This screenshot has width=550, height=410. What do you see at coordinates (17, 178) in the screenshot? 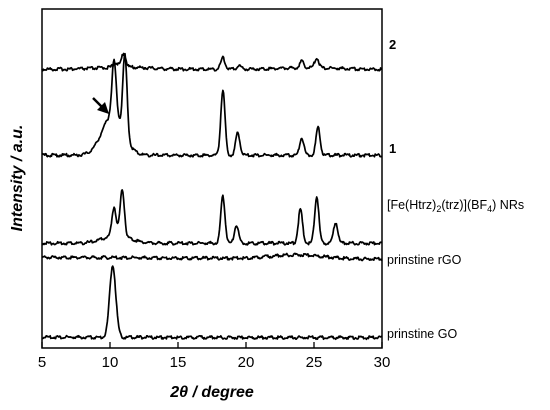
I see `y-axis-title: Intensity / a.u.` at bounding box center [17, 178].